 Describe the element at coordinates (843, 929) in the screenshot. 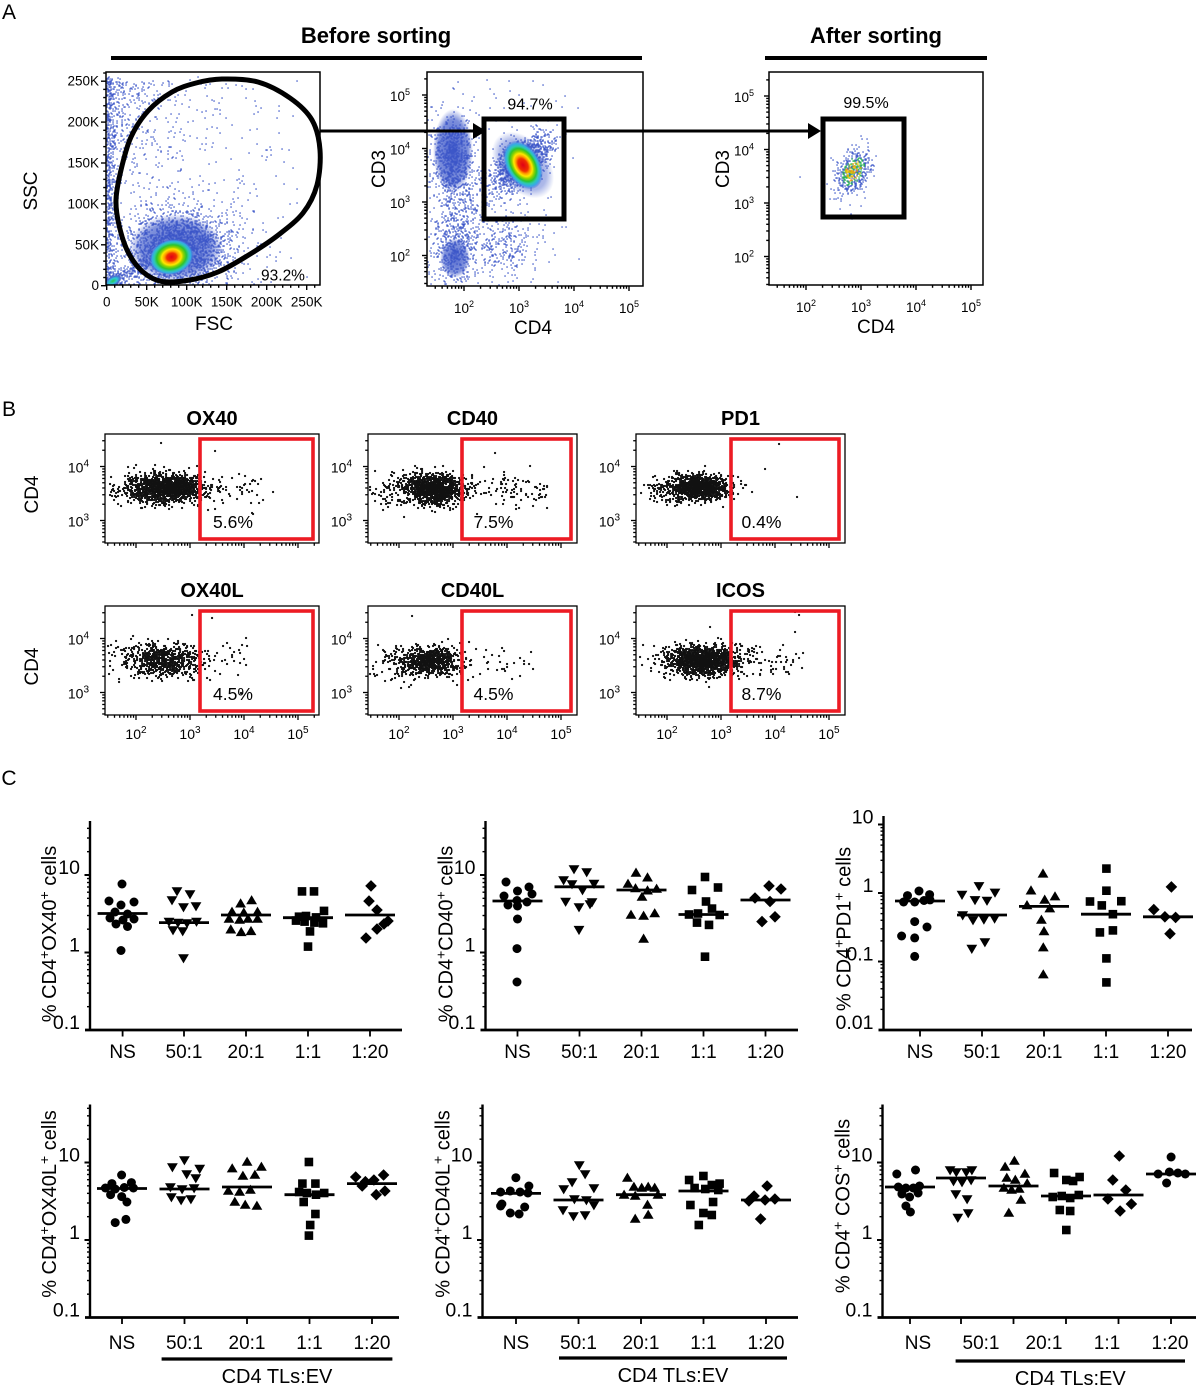

I see `svg-text: % CD4+PD1+ cells` at that location.